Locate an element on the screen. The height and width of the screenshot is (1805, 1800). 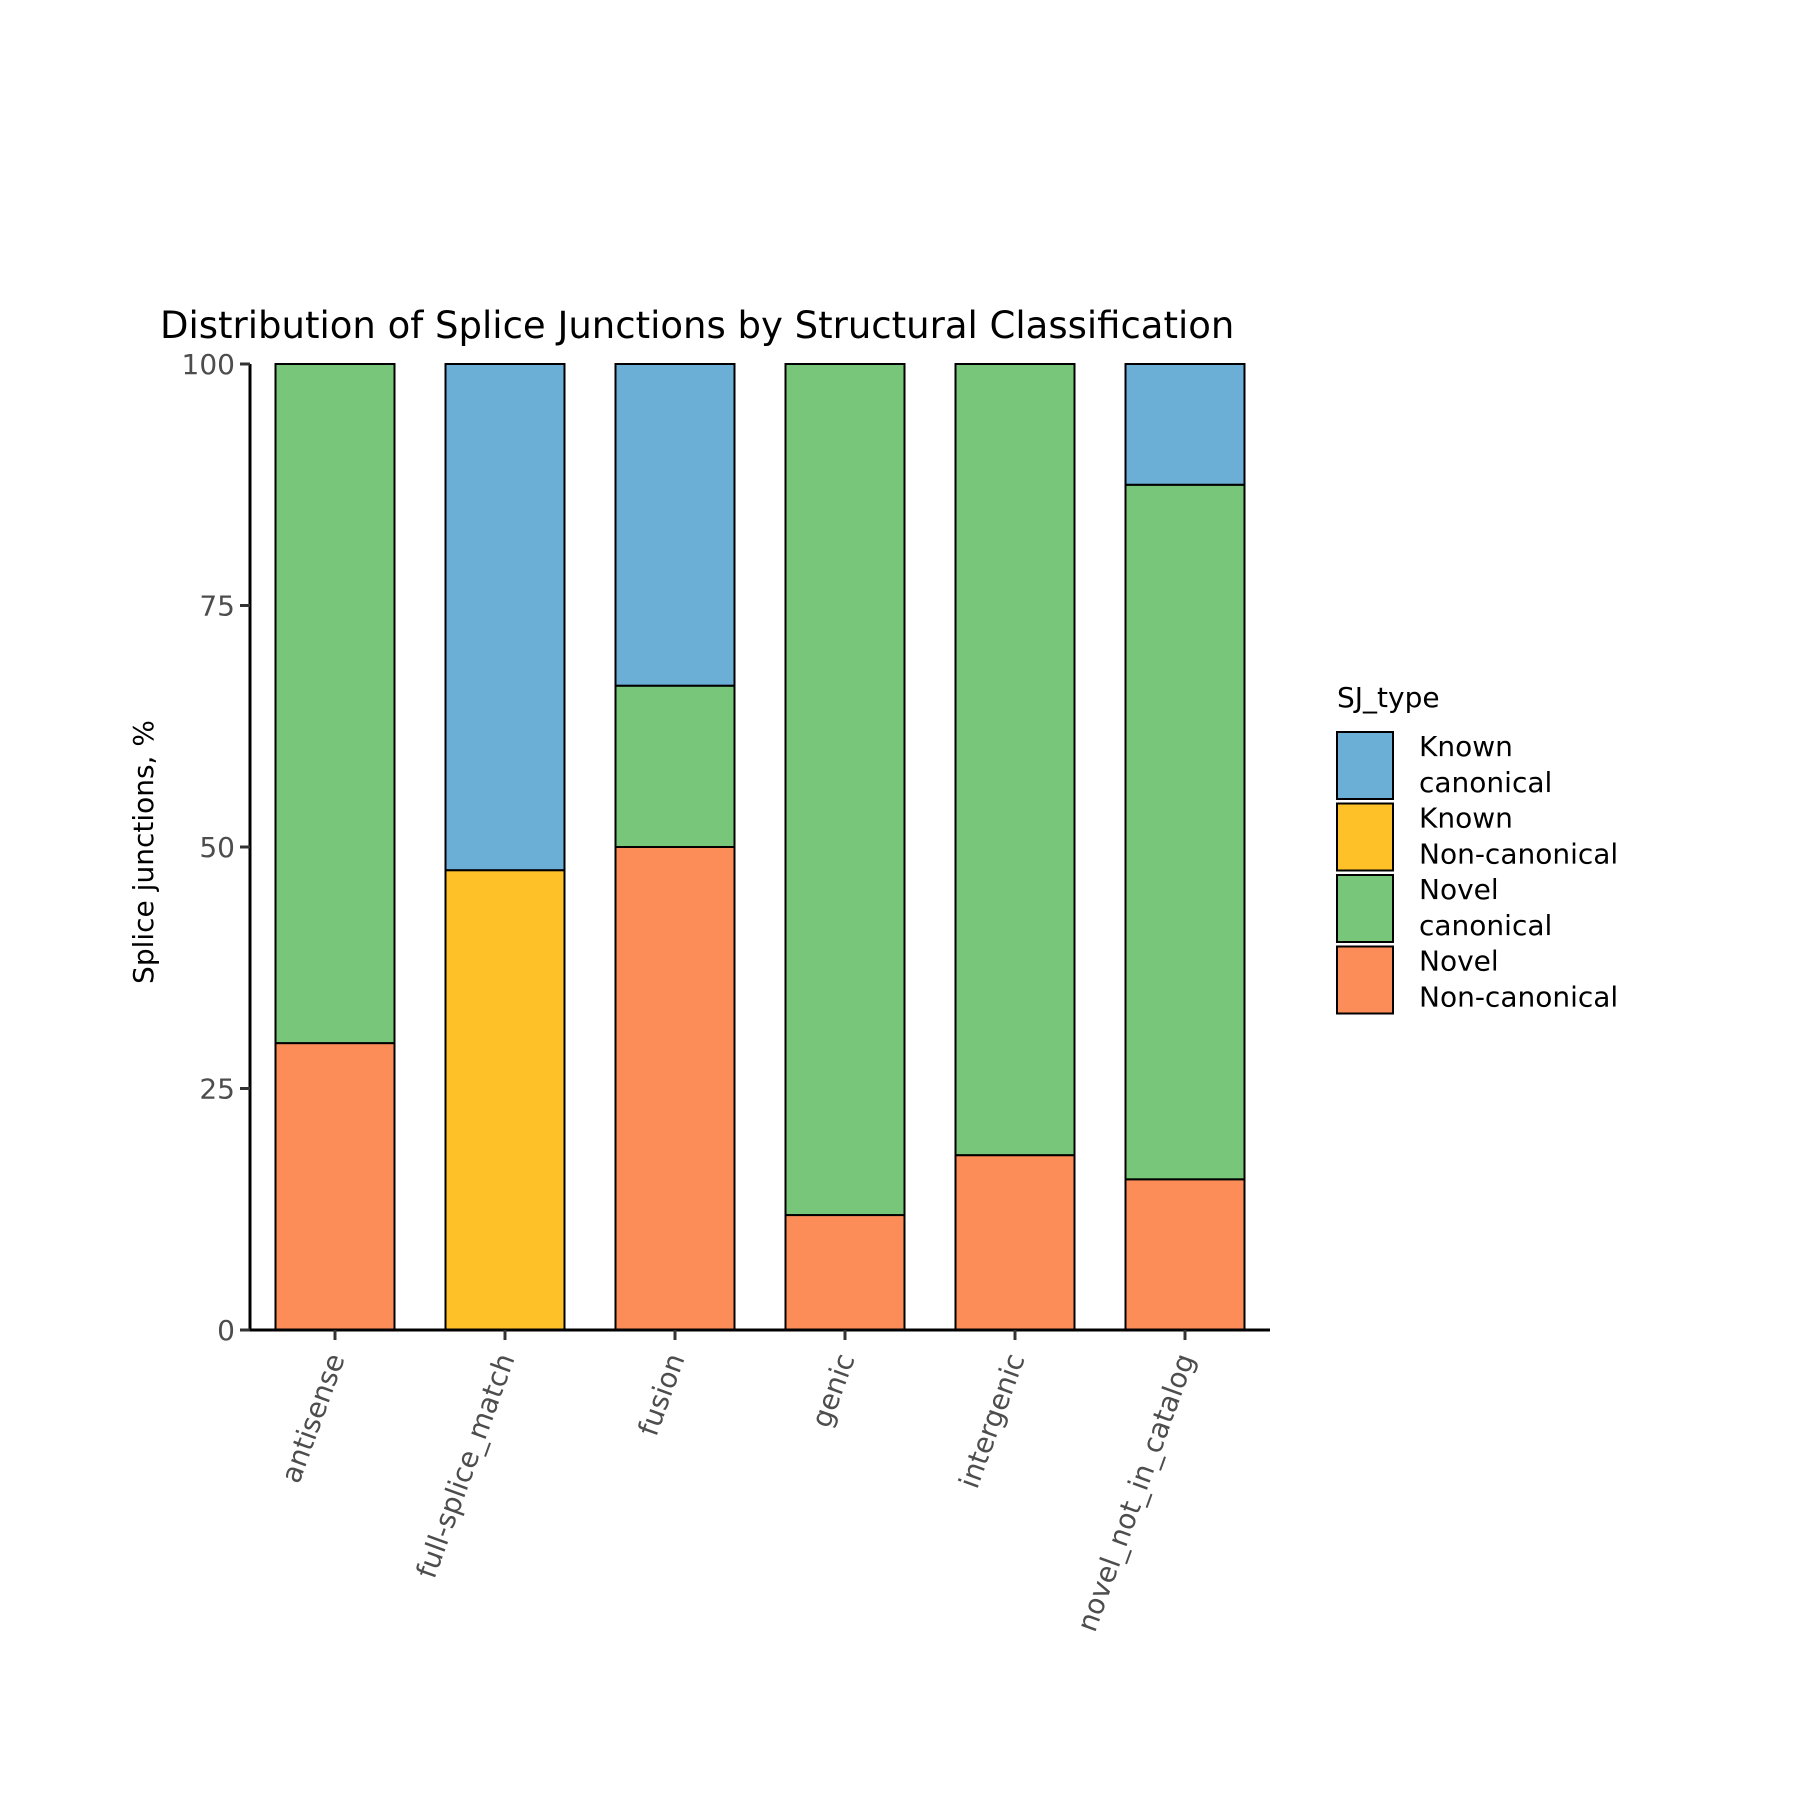
bar-intergenic-novel-non-canonical is located at coordinates (1015, 1243).